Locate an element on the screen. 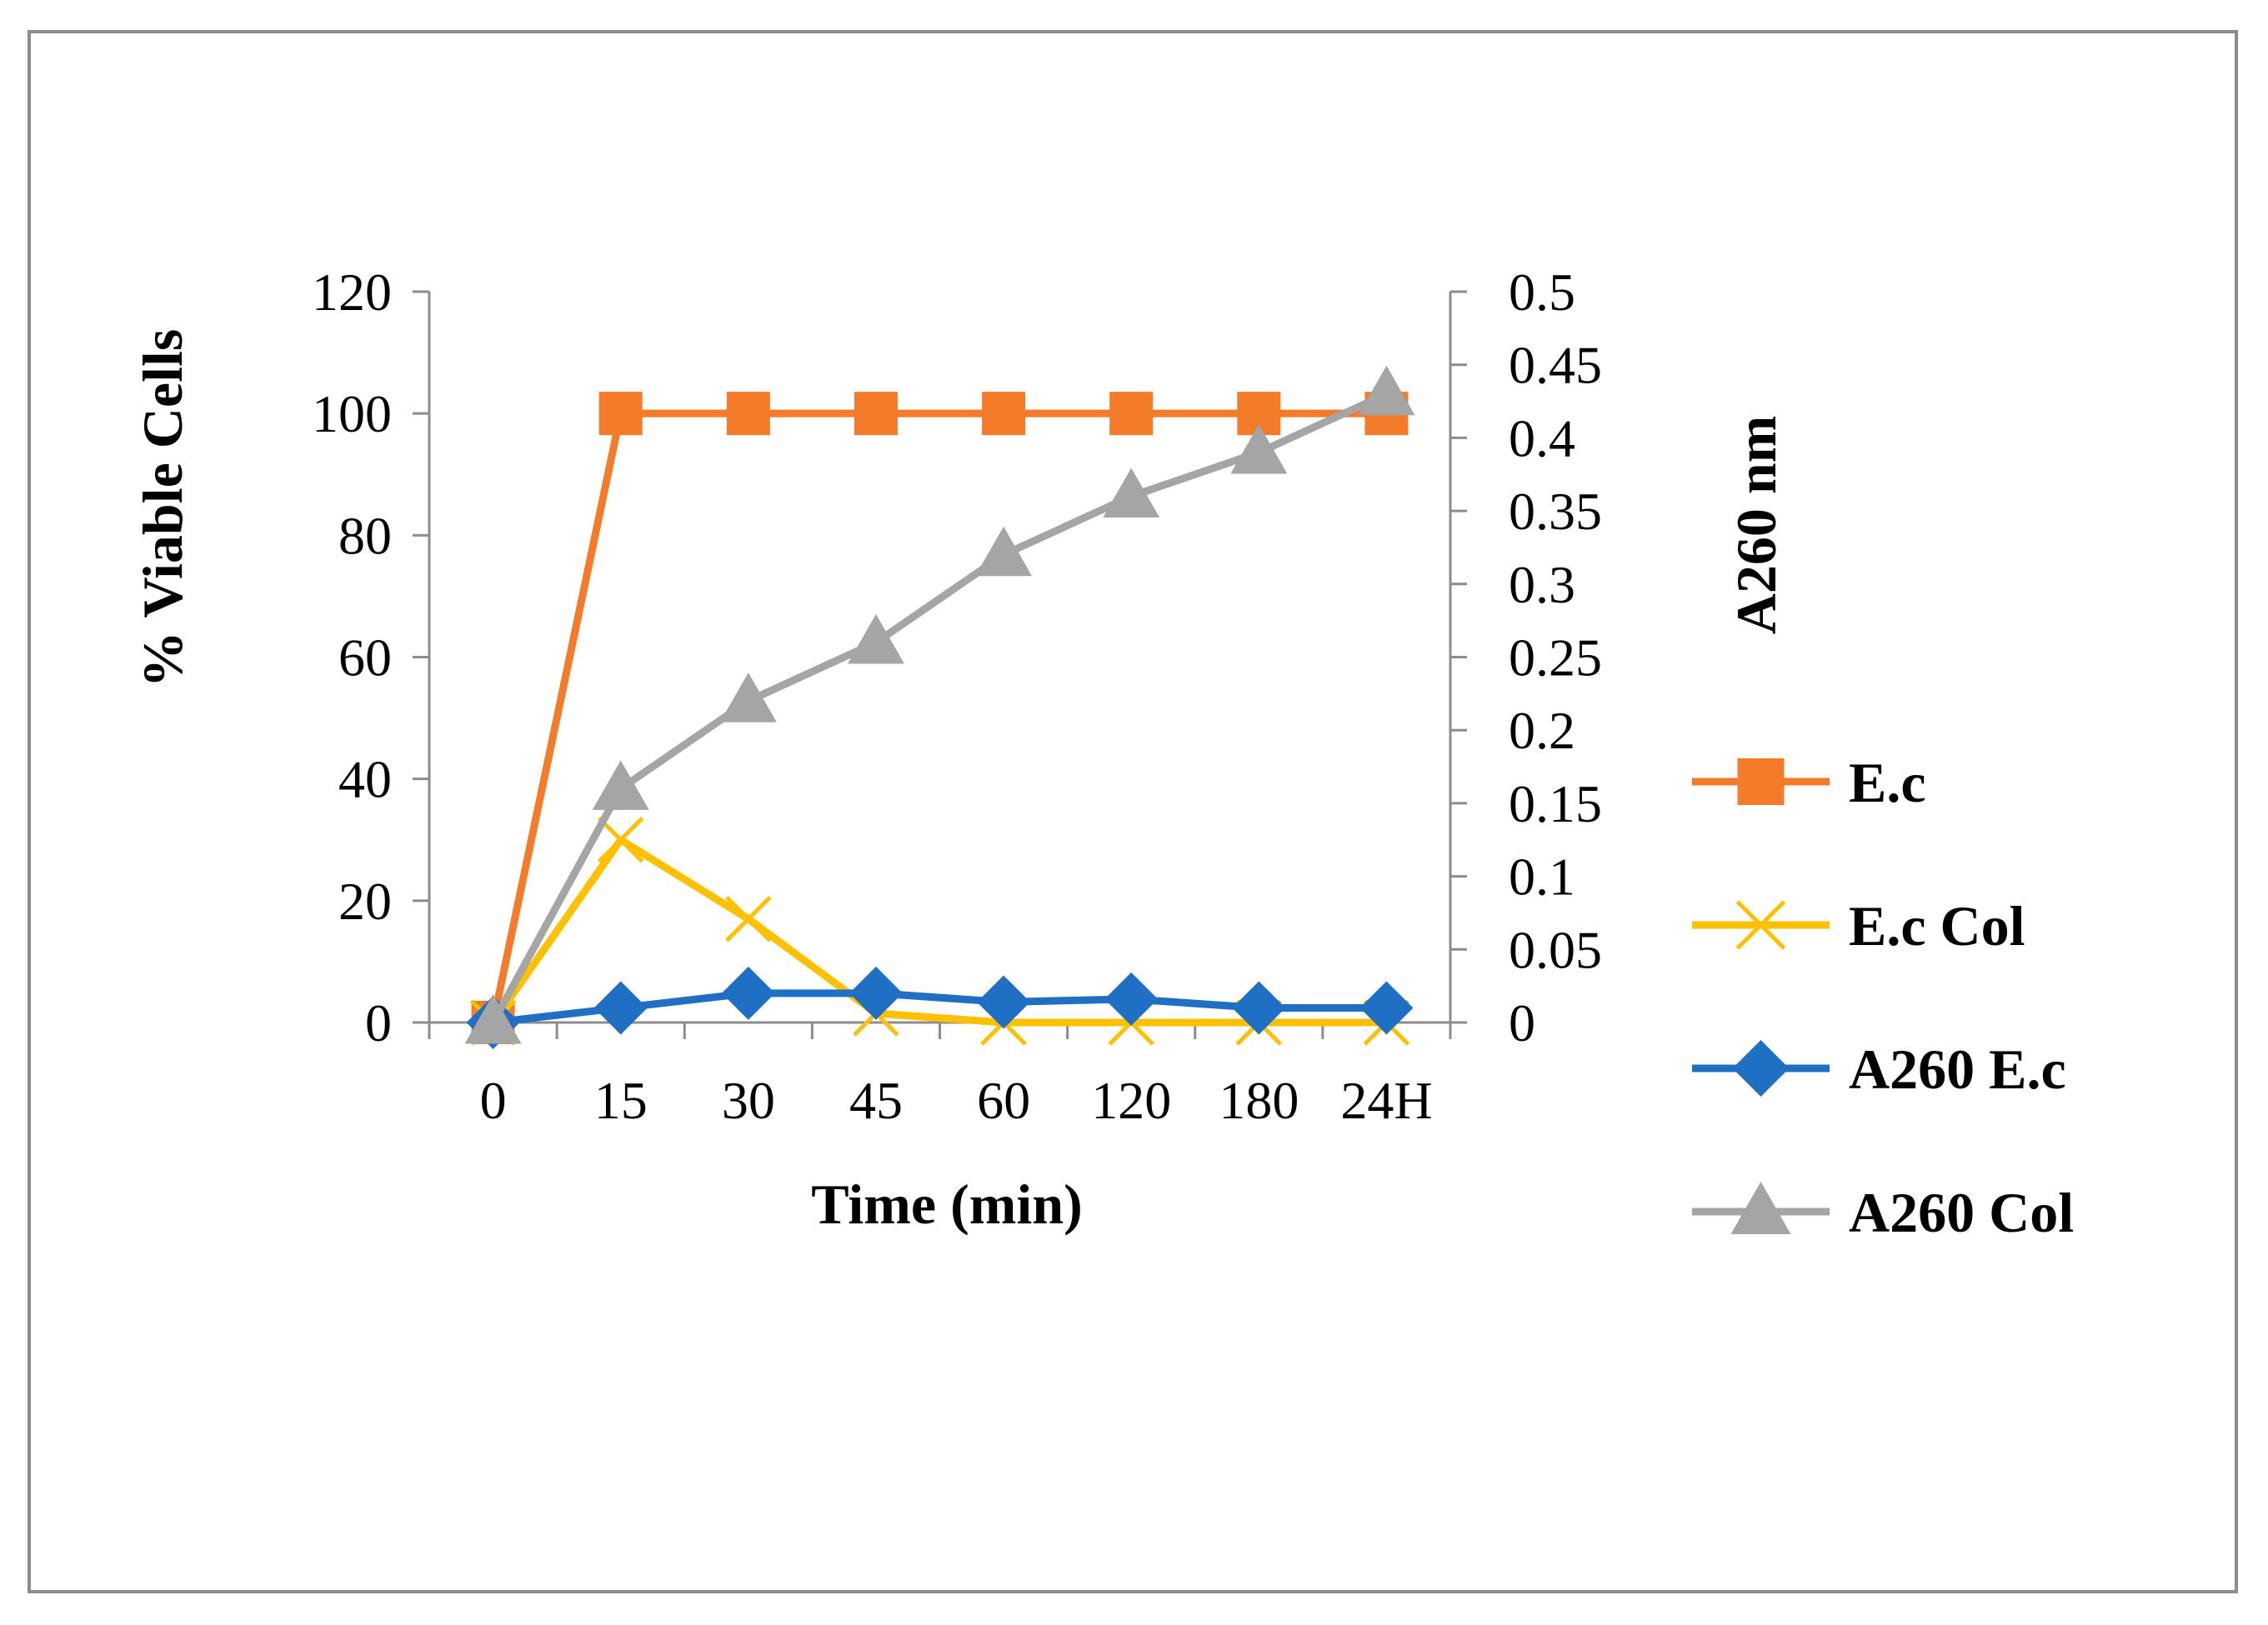 The width and height of the screenshot is (2268, 1625). left-tick-label: 120 is located at coordinates (352, 292).